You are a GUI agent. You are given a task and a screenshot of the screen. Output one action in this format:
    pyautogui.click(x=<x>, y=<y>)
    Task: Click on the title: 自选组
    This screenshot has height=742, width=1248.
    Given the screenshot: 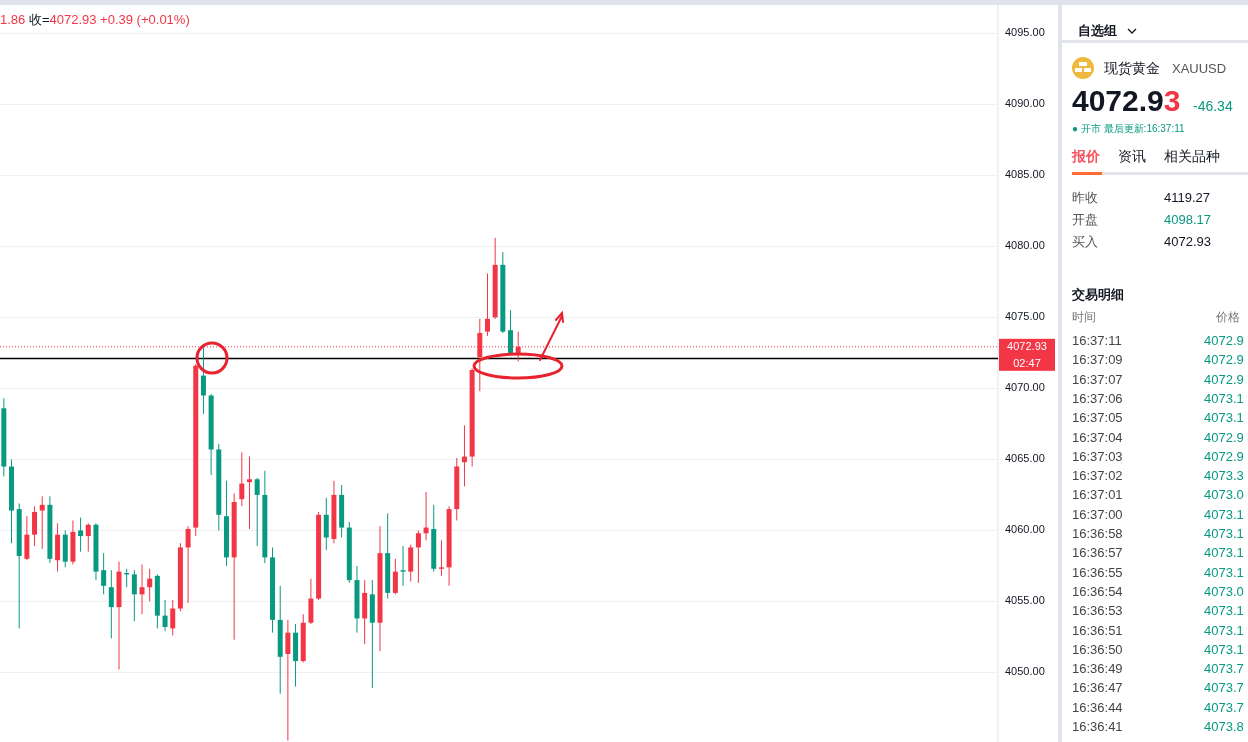 What is the action you would take?
    pyautogui.click(x=1097, y=30)
    